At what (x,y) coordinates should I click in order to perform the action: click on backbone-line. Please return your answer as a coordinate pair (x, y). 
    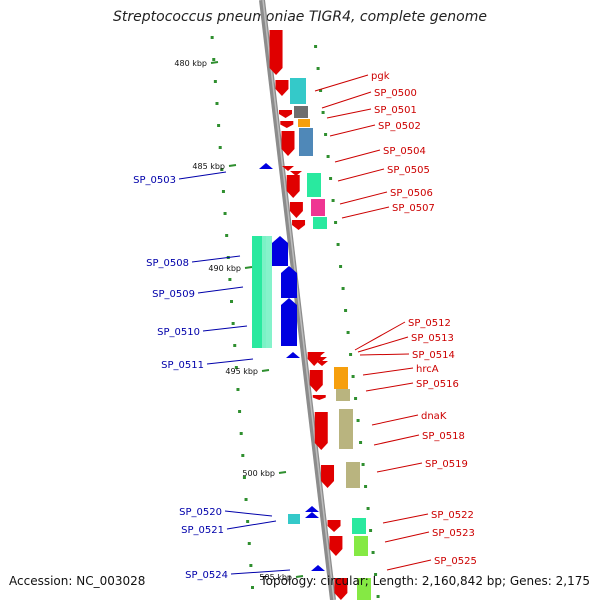
    Looking at the image, I should click on (297, 300).